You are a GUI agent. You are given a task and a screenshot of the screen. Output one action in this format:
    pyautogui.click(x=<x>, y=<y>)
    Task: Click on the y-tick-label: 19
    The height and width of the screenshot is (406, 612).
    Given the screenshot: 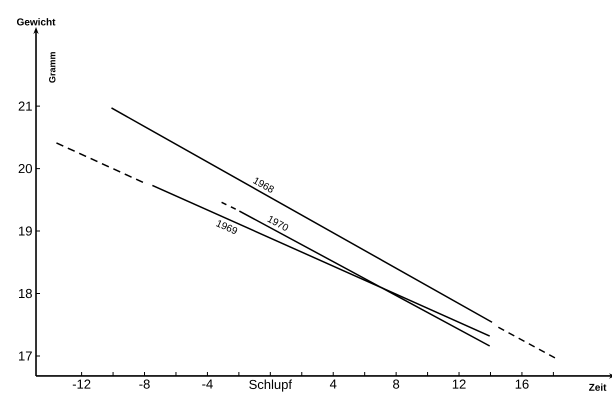 What is the action you would take?
    pyautogui.click(x=25, y=231)
    